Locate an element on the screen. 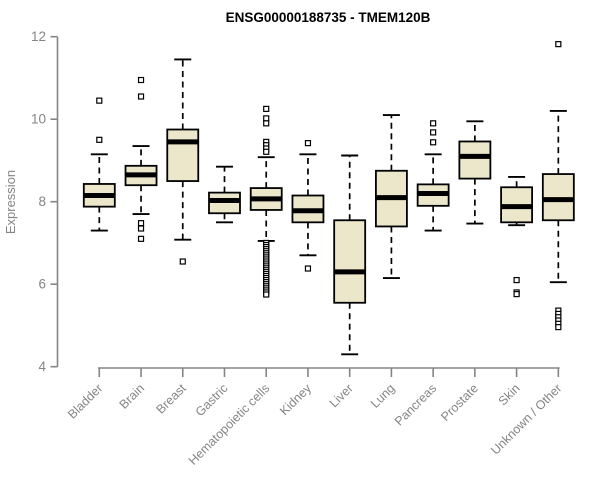  x-tick-label: Brain is located at coordinates (132, 396).